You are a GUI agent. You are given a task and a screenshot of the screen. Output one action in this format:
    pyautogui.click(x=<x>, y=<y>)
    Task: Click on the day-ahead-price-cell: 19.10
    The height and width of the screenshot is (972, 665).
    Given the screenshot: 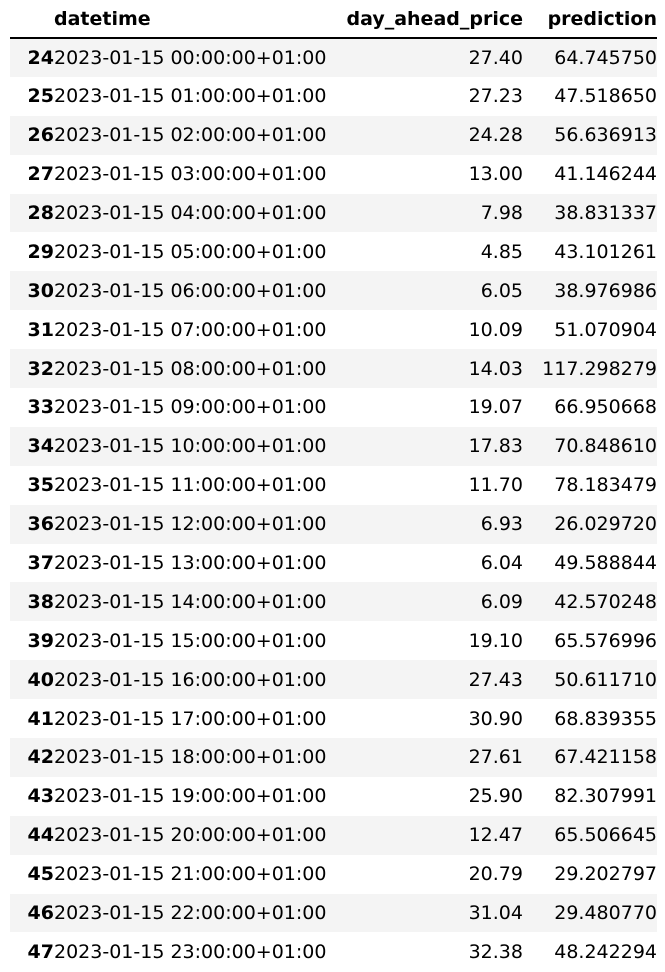 What is the action you would take?
    pyautogui.click(x=495, y=640)
    